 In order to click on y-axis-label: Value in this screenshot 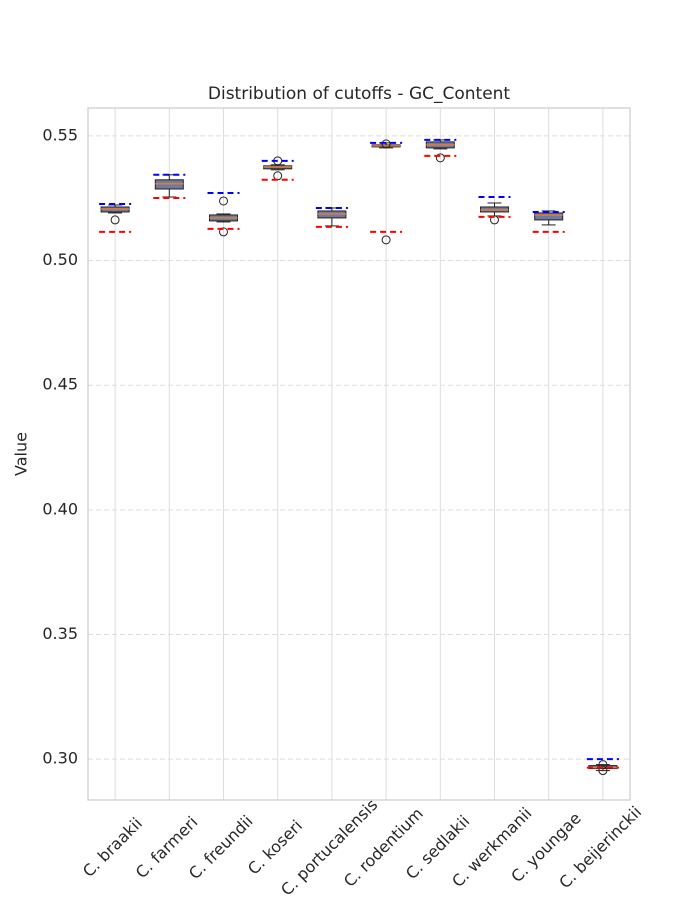, I will do `click(21, 454)`.